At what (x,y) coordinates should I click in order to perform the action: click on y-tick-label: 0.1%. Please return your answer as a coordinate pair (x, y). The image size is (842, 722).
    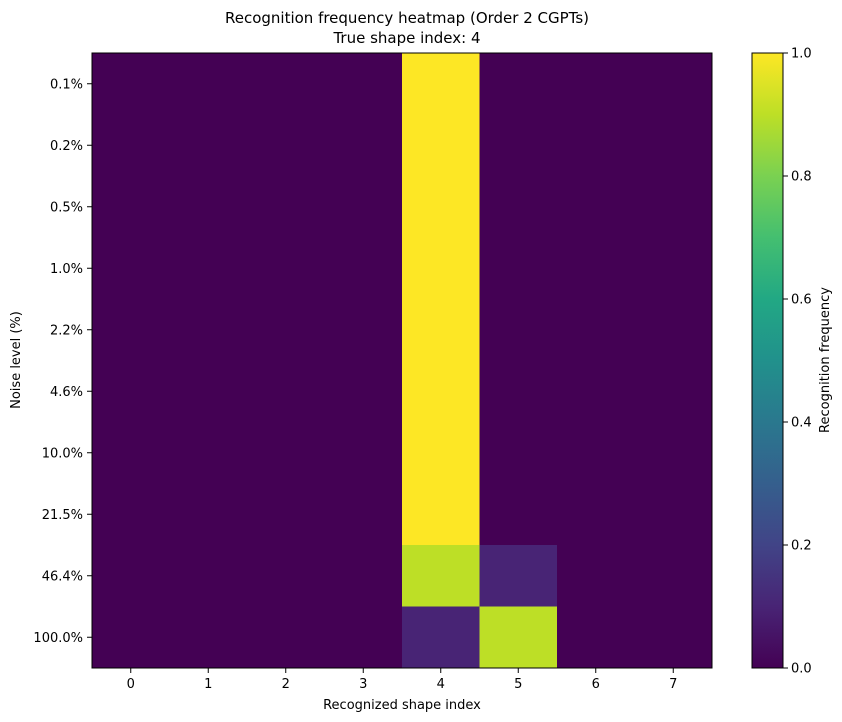
    Looking at the image, I should click on (66, 84).